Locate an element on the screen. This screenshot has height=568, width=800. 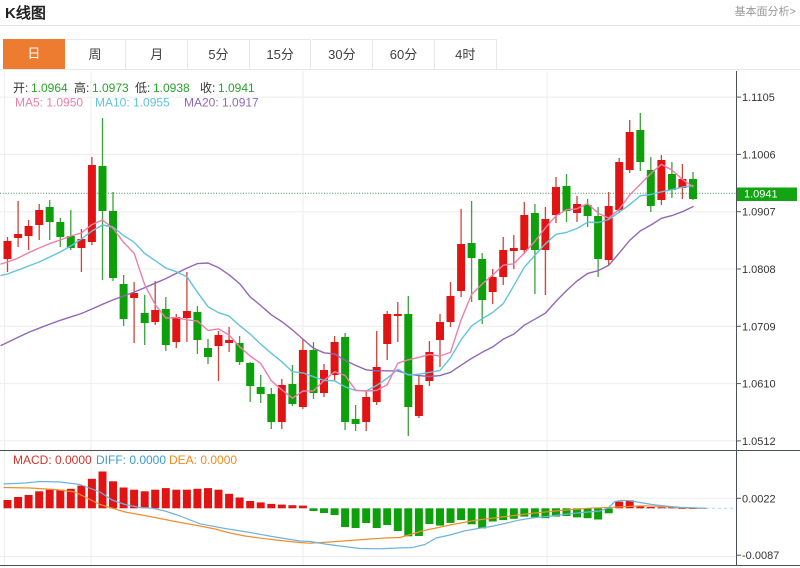
svg-text: 1.0973 is located at coordinates (110, 88).